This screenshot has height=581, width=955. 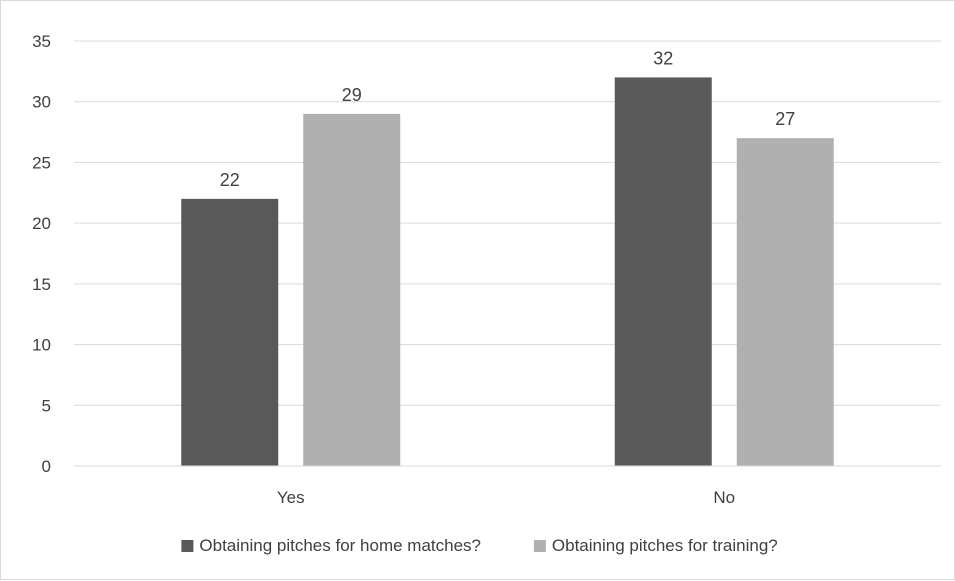 What do you see at coordinates (663, 58) in the screenshot?
I see `data-label: 32` at bounding box center [663, 58].